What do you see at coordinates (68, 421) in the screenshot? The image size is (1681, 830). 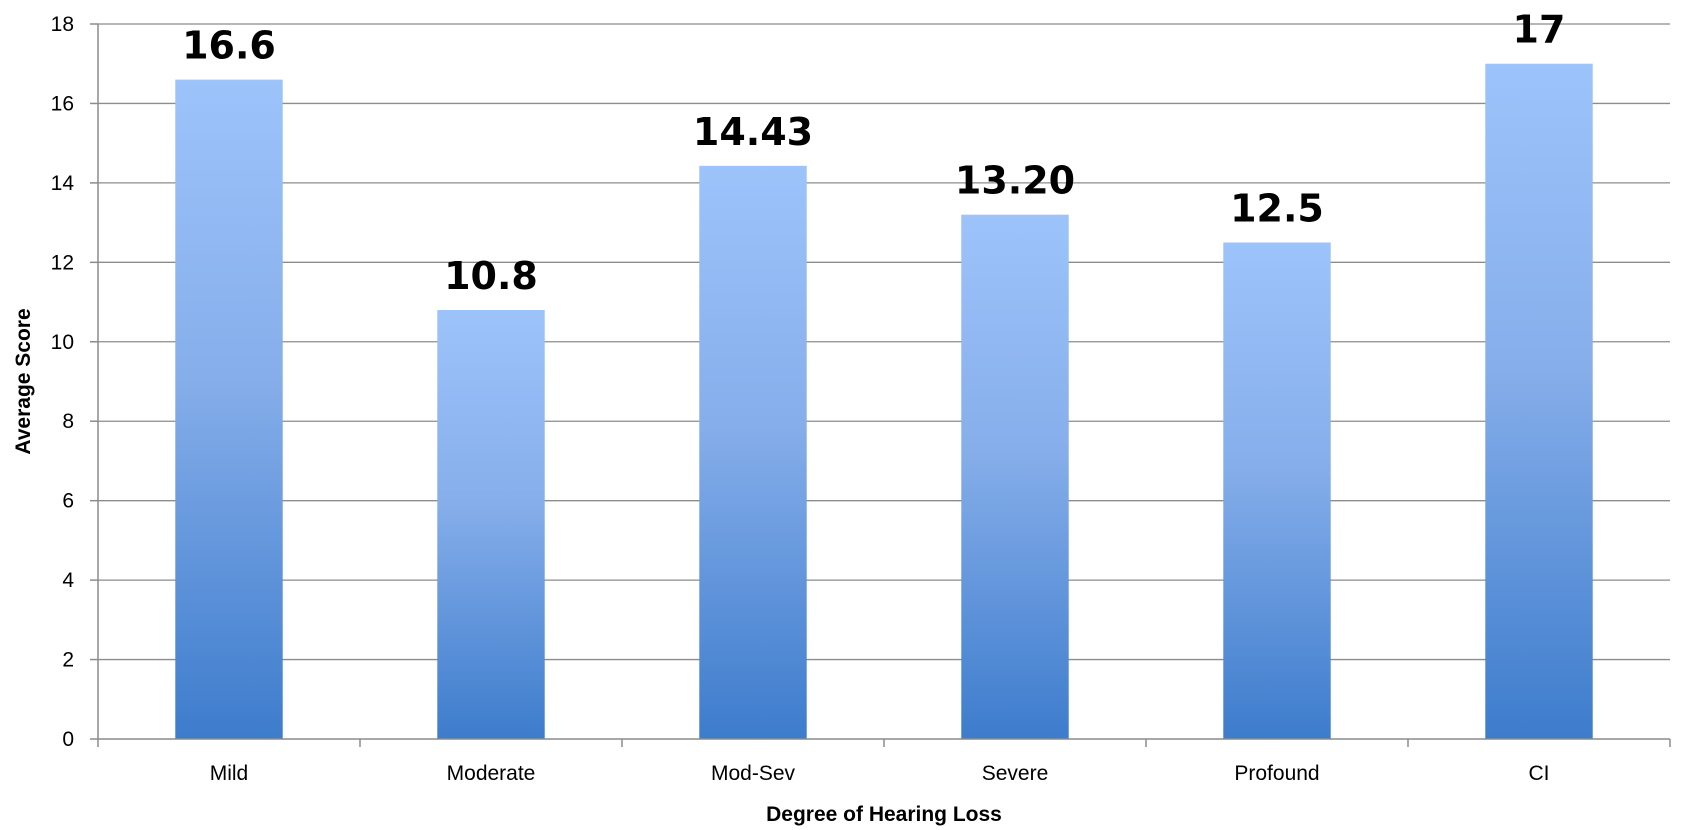 I see `y-tick-label: 8` at bounding box center [68, 421].